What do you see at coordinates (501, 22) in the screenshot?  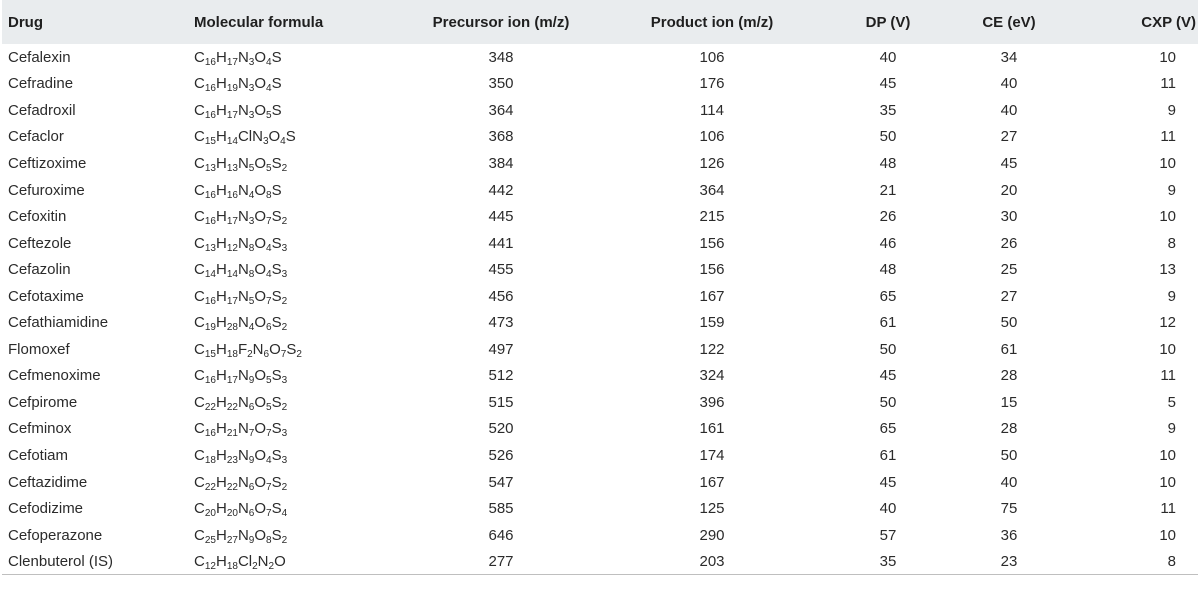 I see `header-precursor-ion: Precursor ion (m/z)` at bounding box center [501, 22].